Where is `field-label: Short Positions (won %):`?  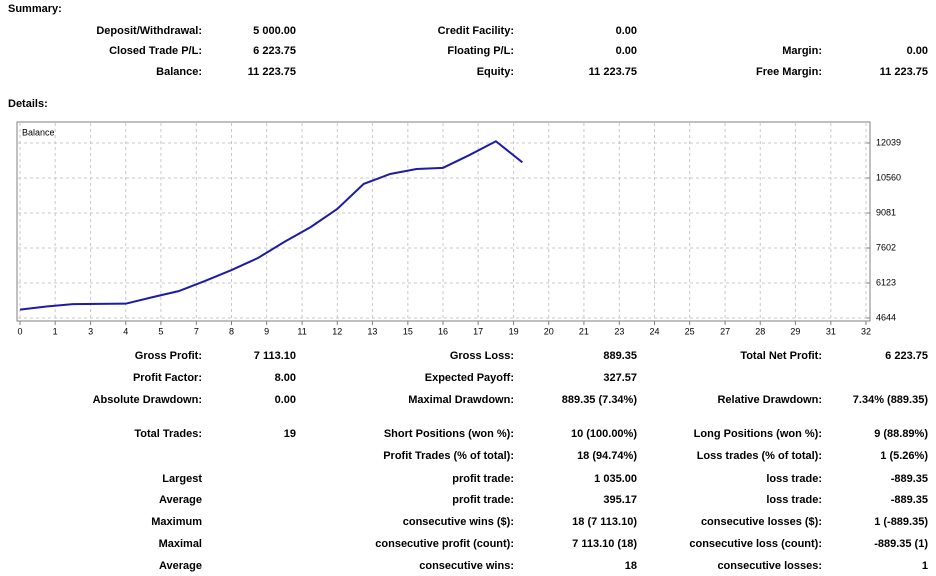 field-label: Short Positions (won %): is located at coordinates (449, 434).